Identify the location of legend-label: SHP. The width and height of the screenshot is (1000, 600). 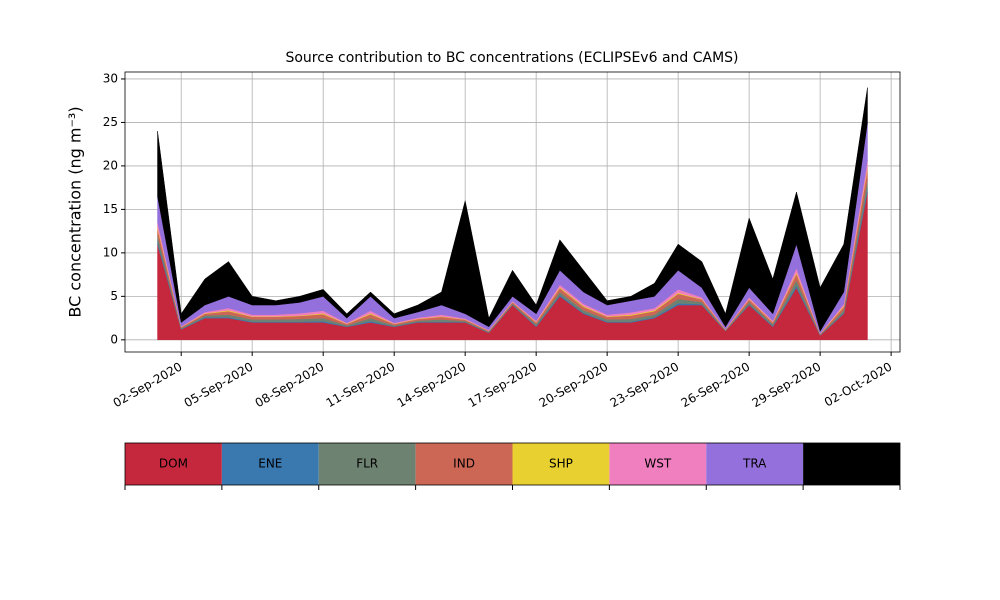
(561, 464).